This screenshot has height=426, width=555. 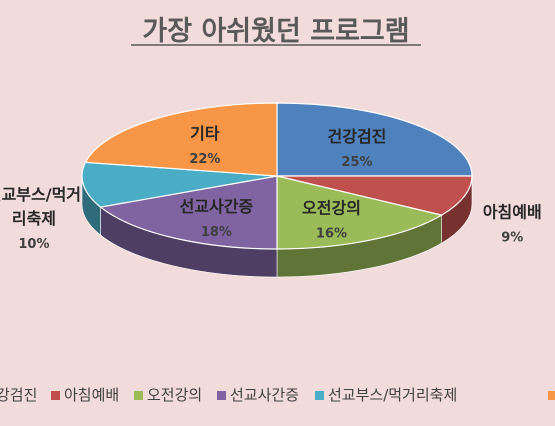 I want to click on slice-label-5: 기타, so click(x=205, y=133).